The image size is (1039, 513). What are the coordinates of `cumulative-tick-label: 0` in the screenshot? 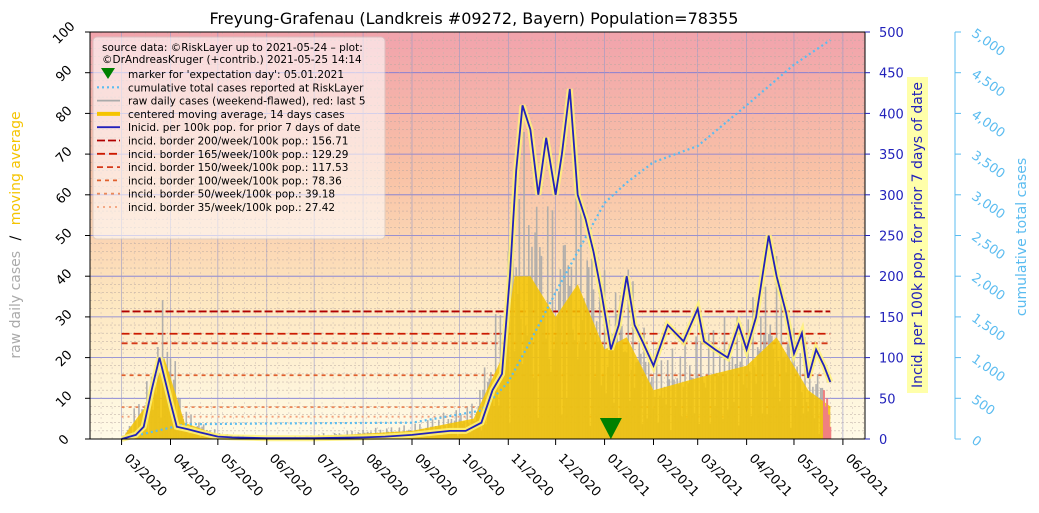 It's located at (975, 441).